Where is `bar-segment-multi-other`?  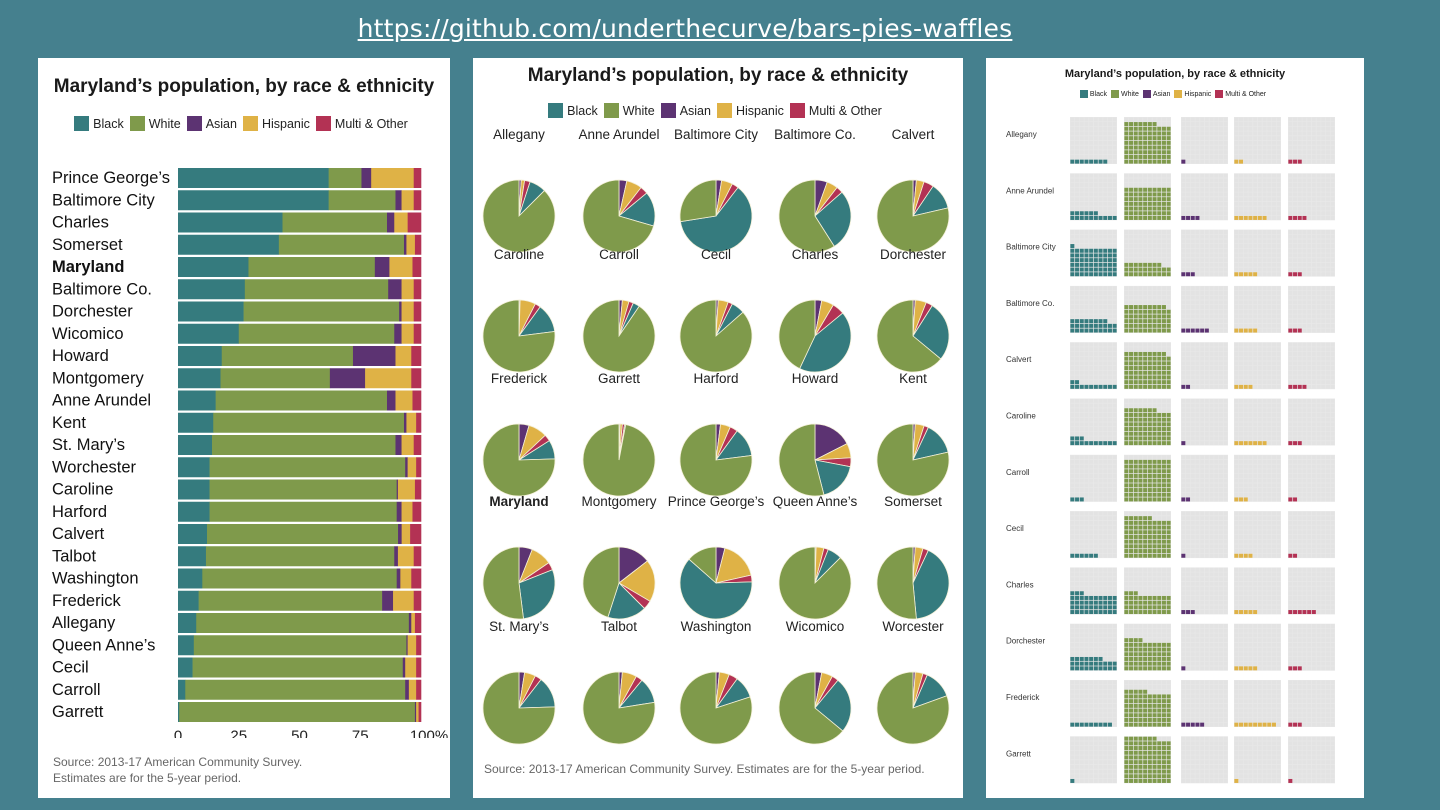
bar-segment-multi-other is located at coordinates (416, 356).